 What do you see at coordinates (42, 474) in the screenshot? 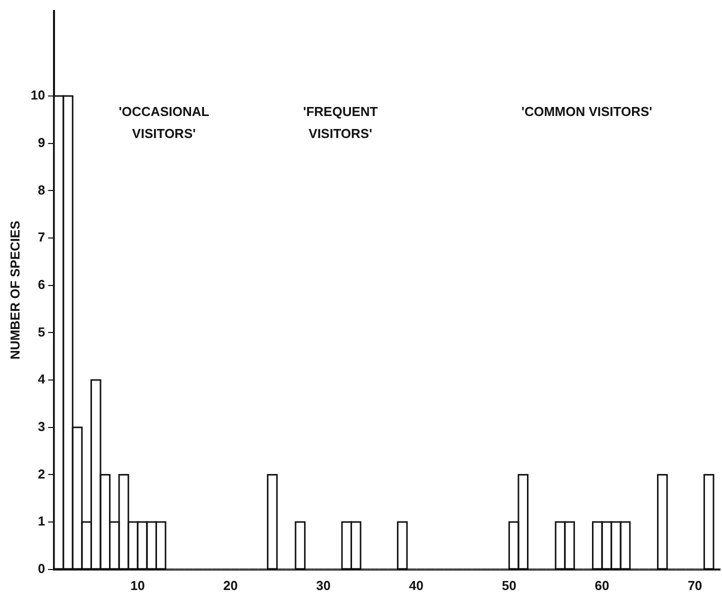
I see `y-tick-label: 2` at bounding box center [42, 474].